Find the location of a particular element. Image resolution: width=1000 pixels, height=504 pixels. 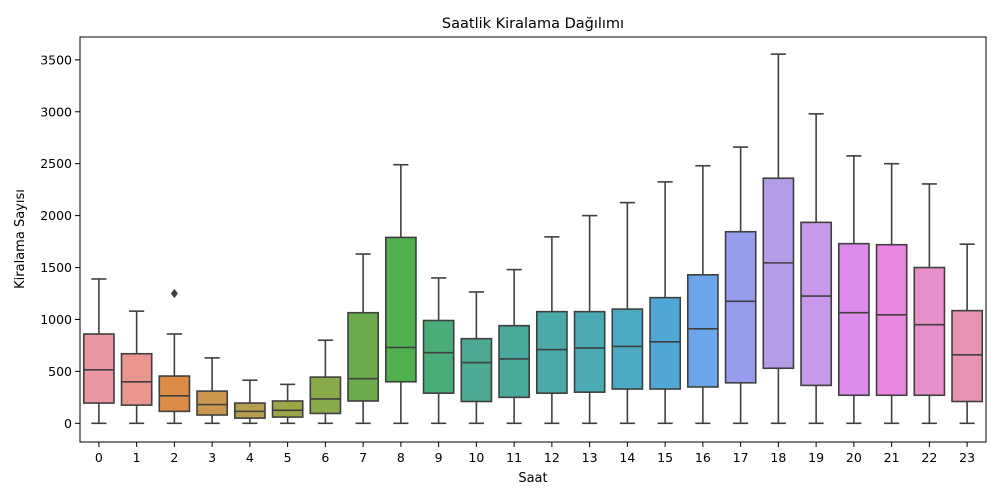

y-tick-label: 3000 is located at coordinates (56, 111).